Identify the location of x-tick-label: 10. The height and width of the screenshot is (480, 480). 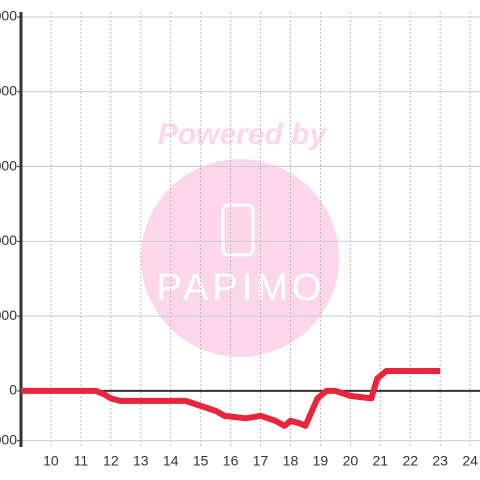
(51, 461).